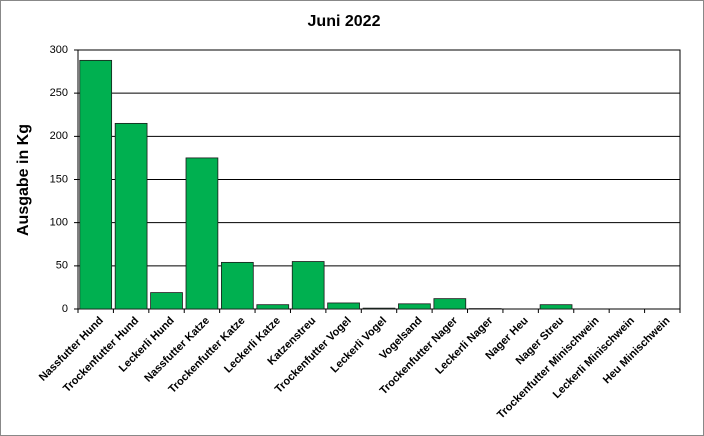 The width and height of the screenshot is (704, 436). I want to click on y-tick-label: 100, so click(59, 223).